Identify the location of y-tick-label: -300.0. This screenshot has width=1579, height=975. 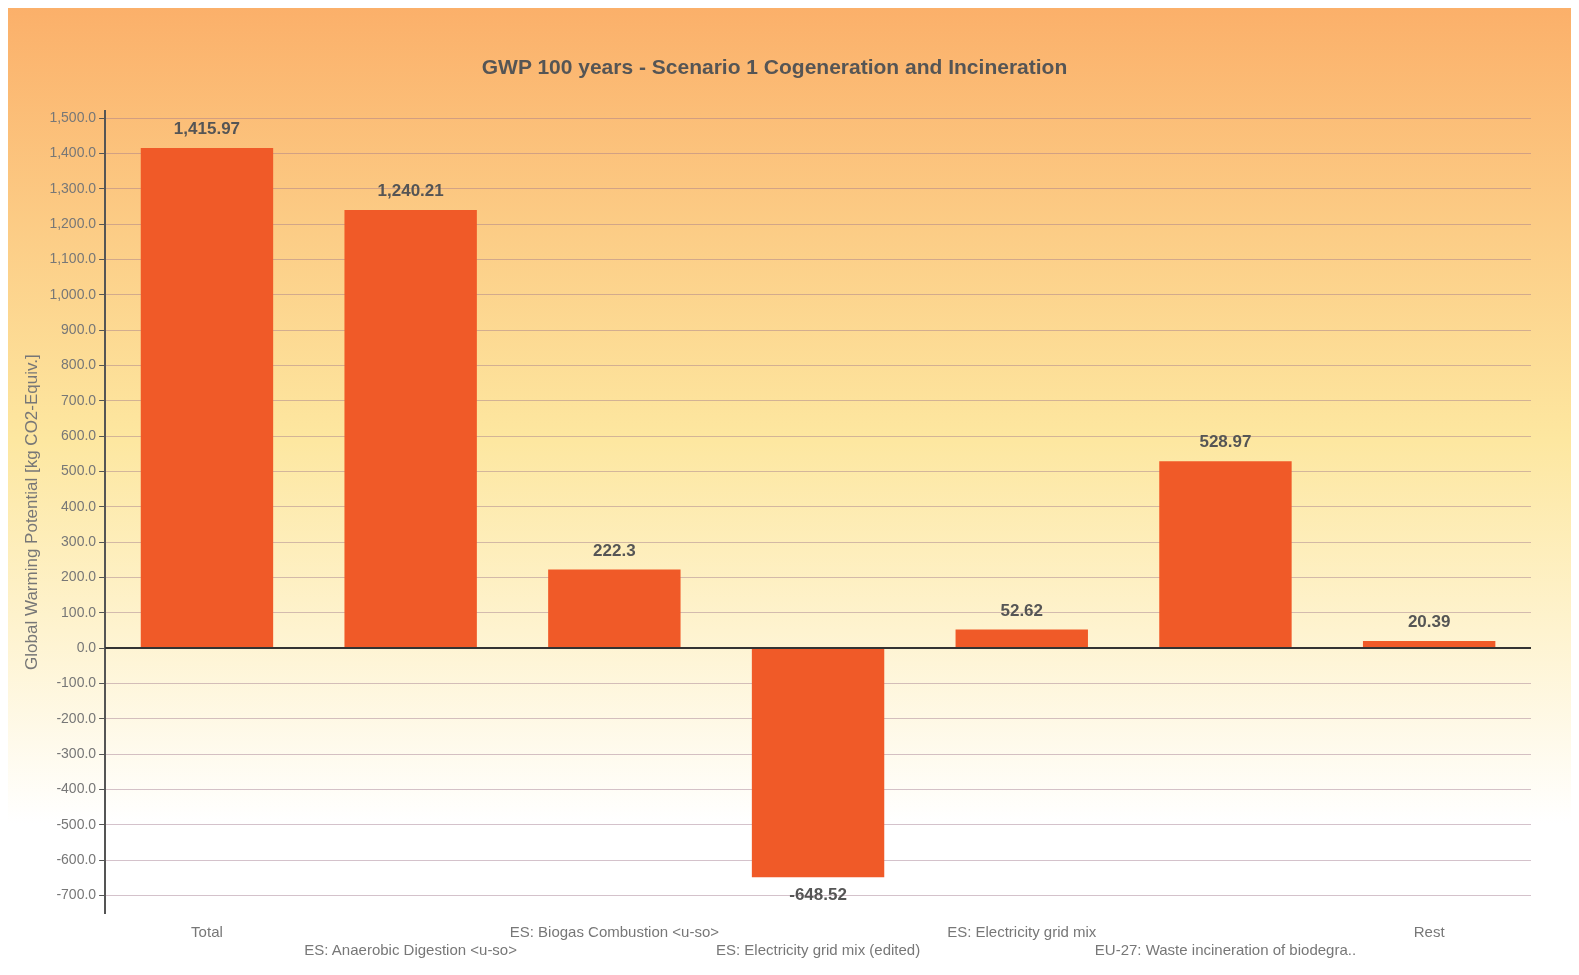
(76, 752).